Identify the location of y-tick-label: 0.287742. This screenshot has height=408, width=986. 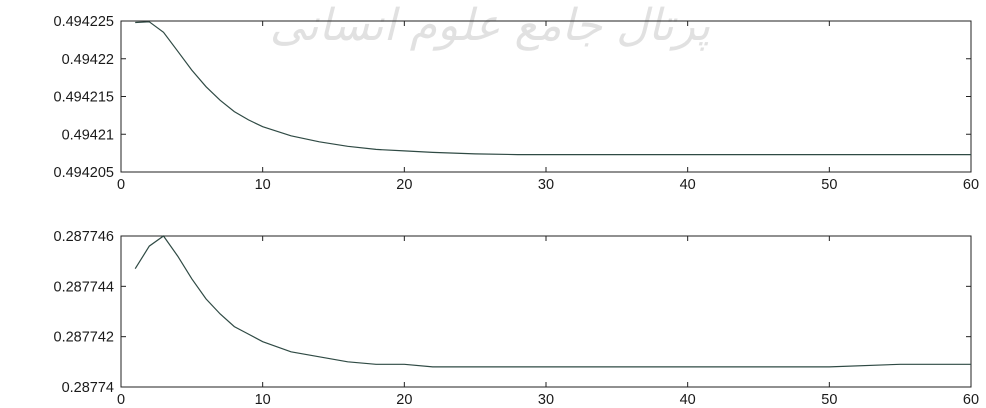
(84, 338).